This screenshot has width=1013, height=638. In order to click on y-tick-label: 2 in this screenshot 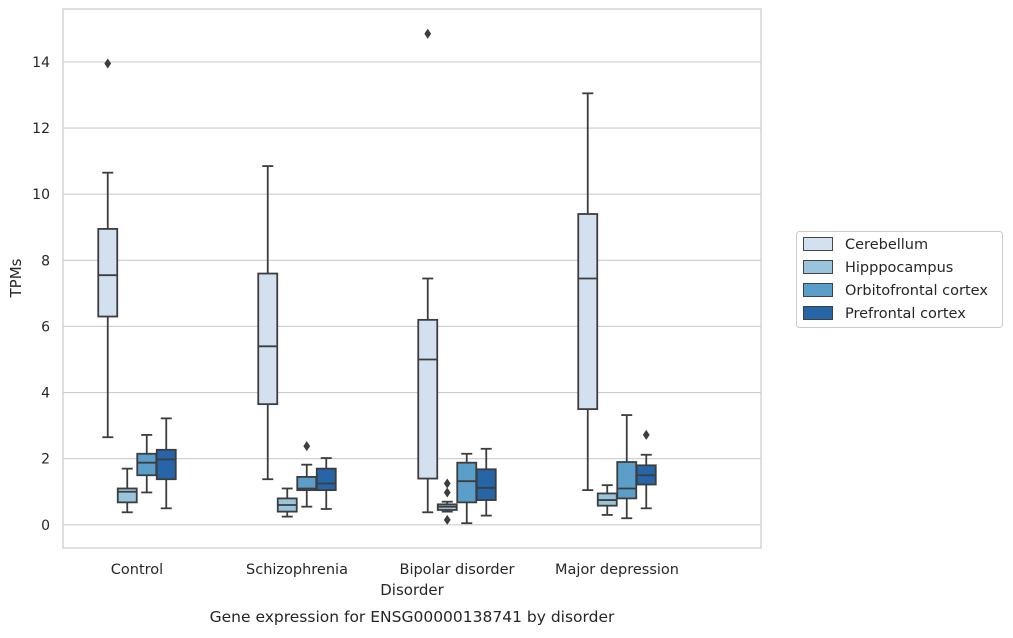, I will do `click(45, 460)`.